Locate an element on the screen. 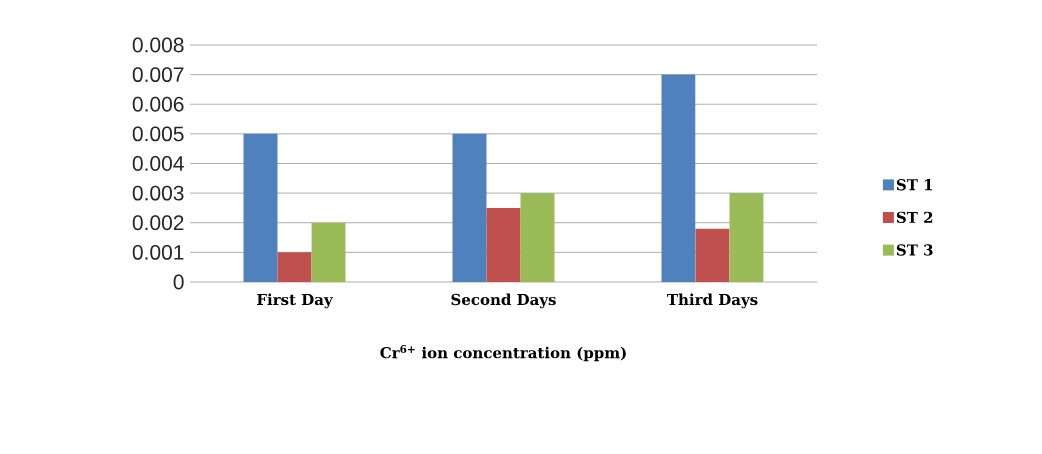 The width and height of the screenshot is (1042, 454). y-tick-label: 0.004 is located at coordinates (158, 163).